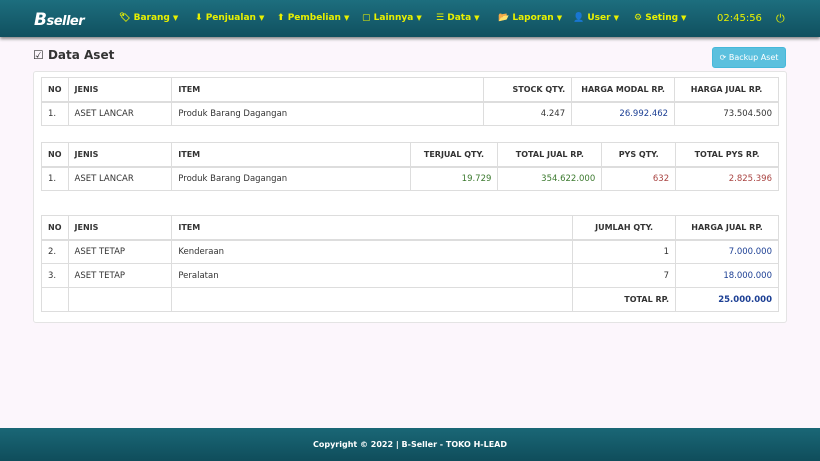  I want to click on page-title: ☑ Data Aset, so click(73, 55).